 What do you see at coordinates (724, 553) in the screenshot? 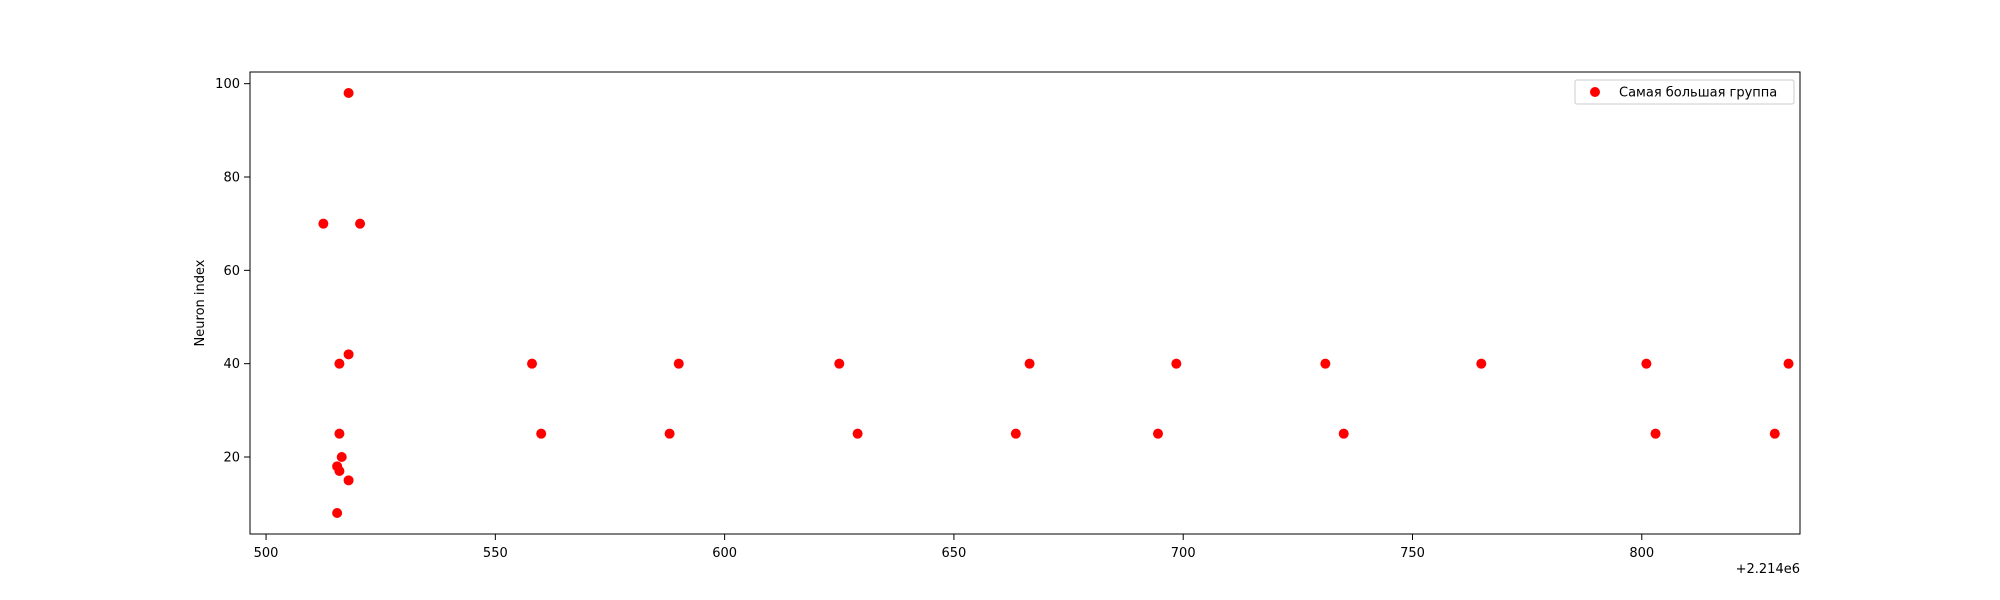
I see `x-tick-label: 600` at bounding box center [724, 553].